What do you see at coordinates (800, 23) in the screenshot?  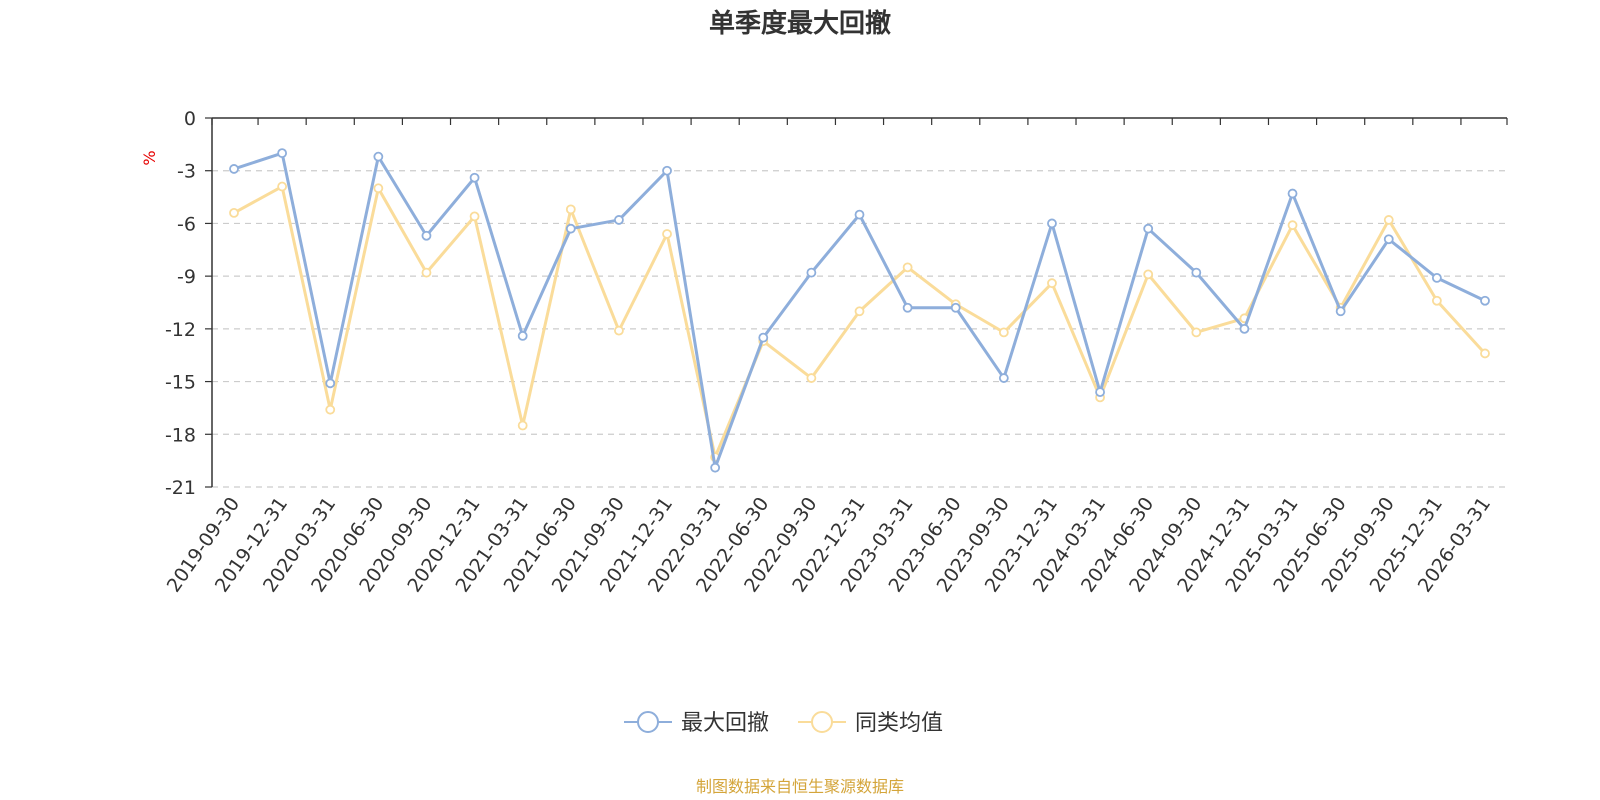 I see `chart-title: 单季度最大回撤` at bounding box center [800, 23].